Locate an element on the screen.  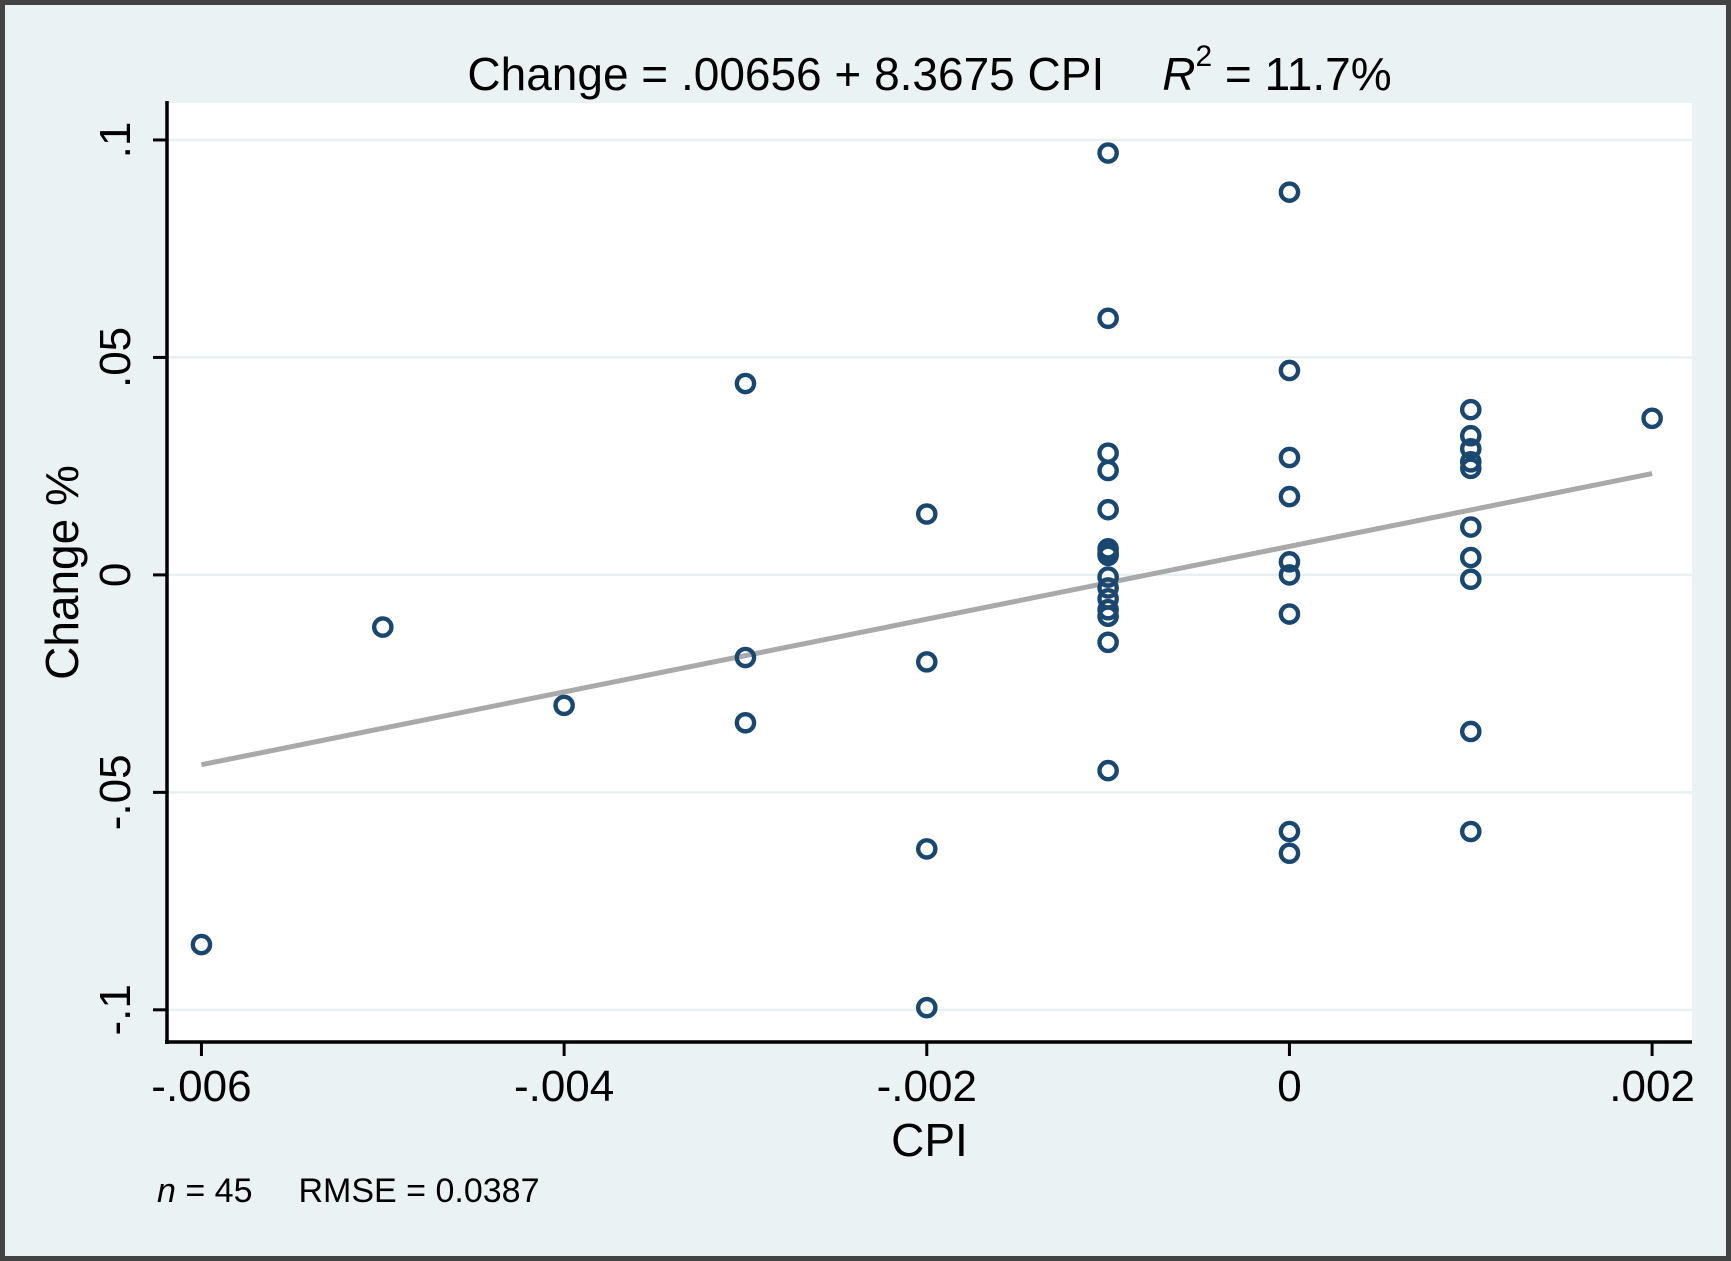
y-axis-title: Change % is located at coordinates (62, 572).